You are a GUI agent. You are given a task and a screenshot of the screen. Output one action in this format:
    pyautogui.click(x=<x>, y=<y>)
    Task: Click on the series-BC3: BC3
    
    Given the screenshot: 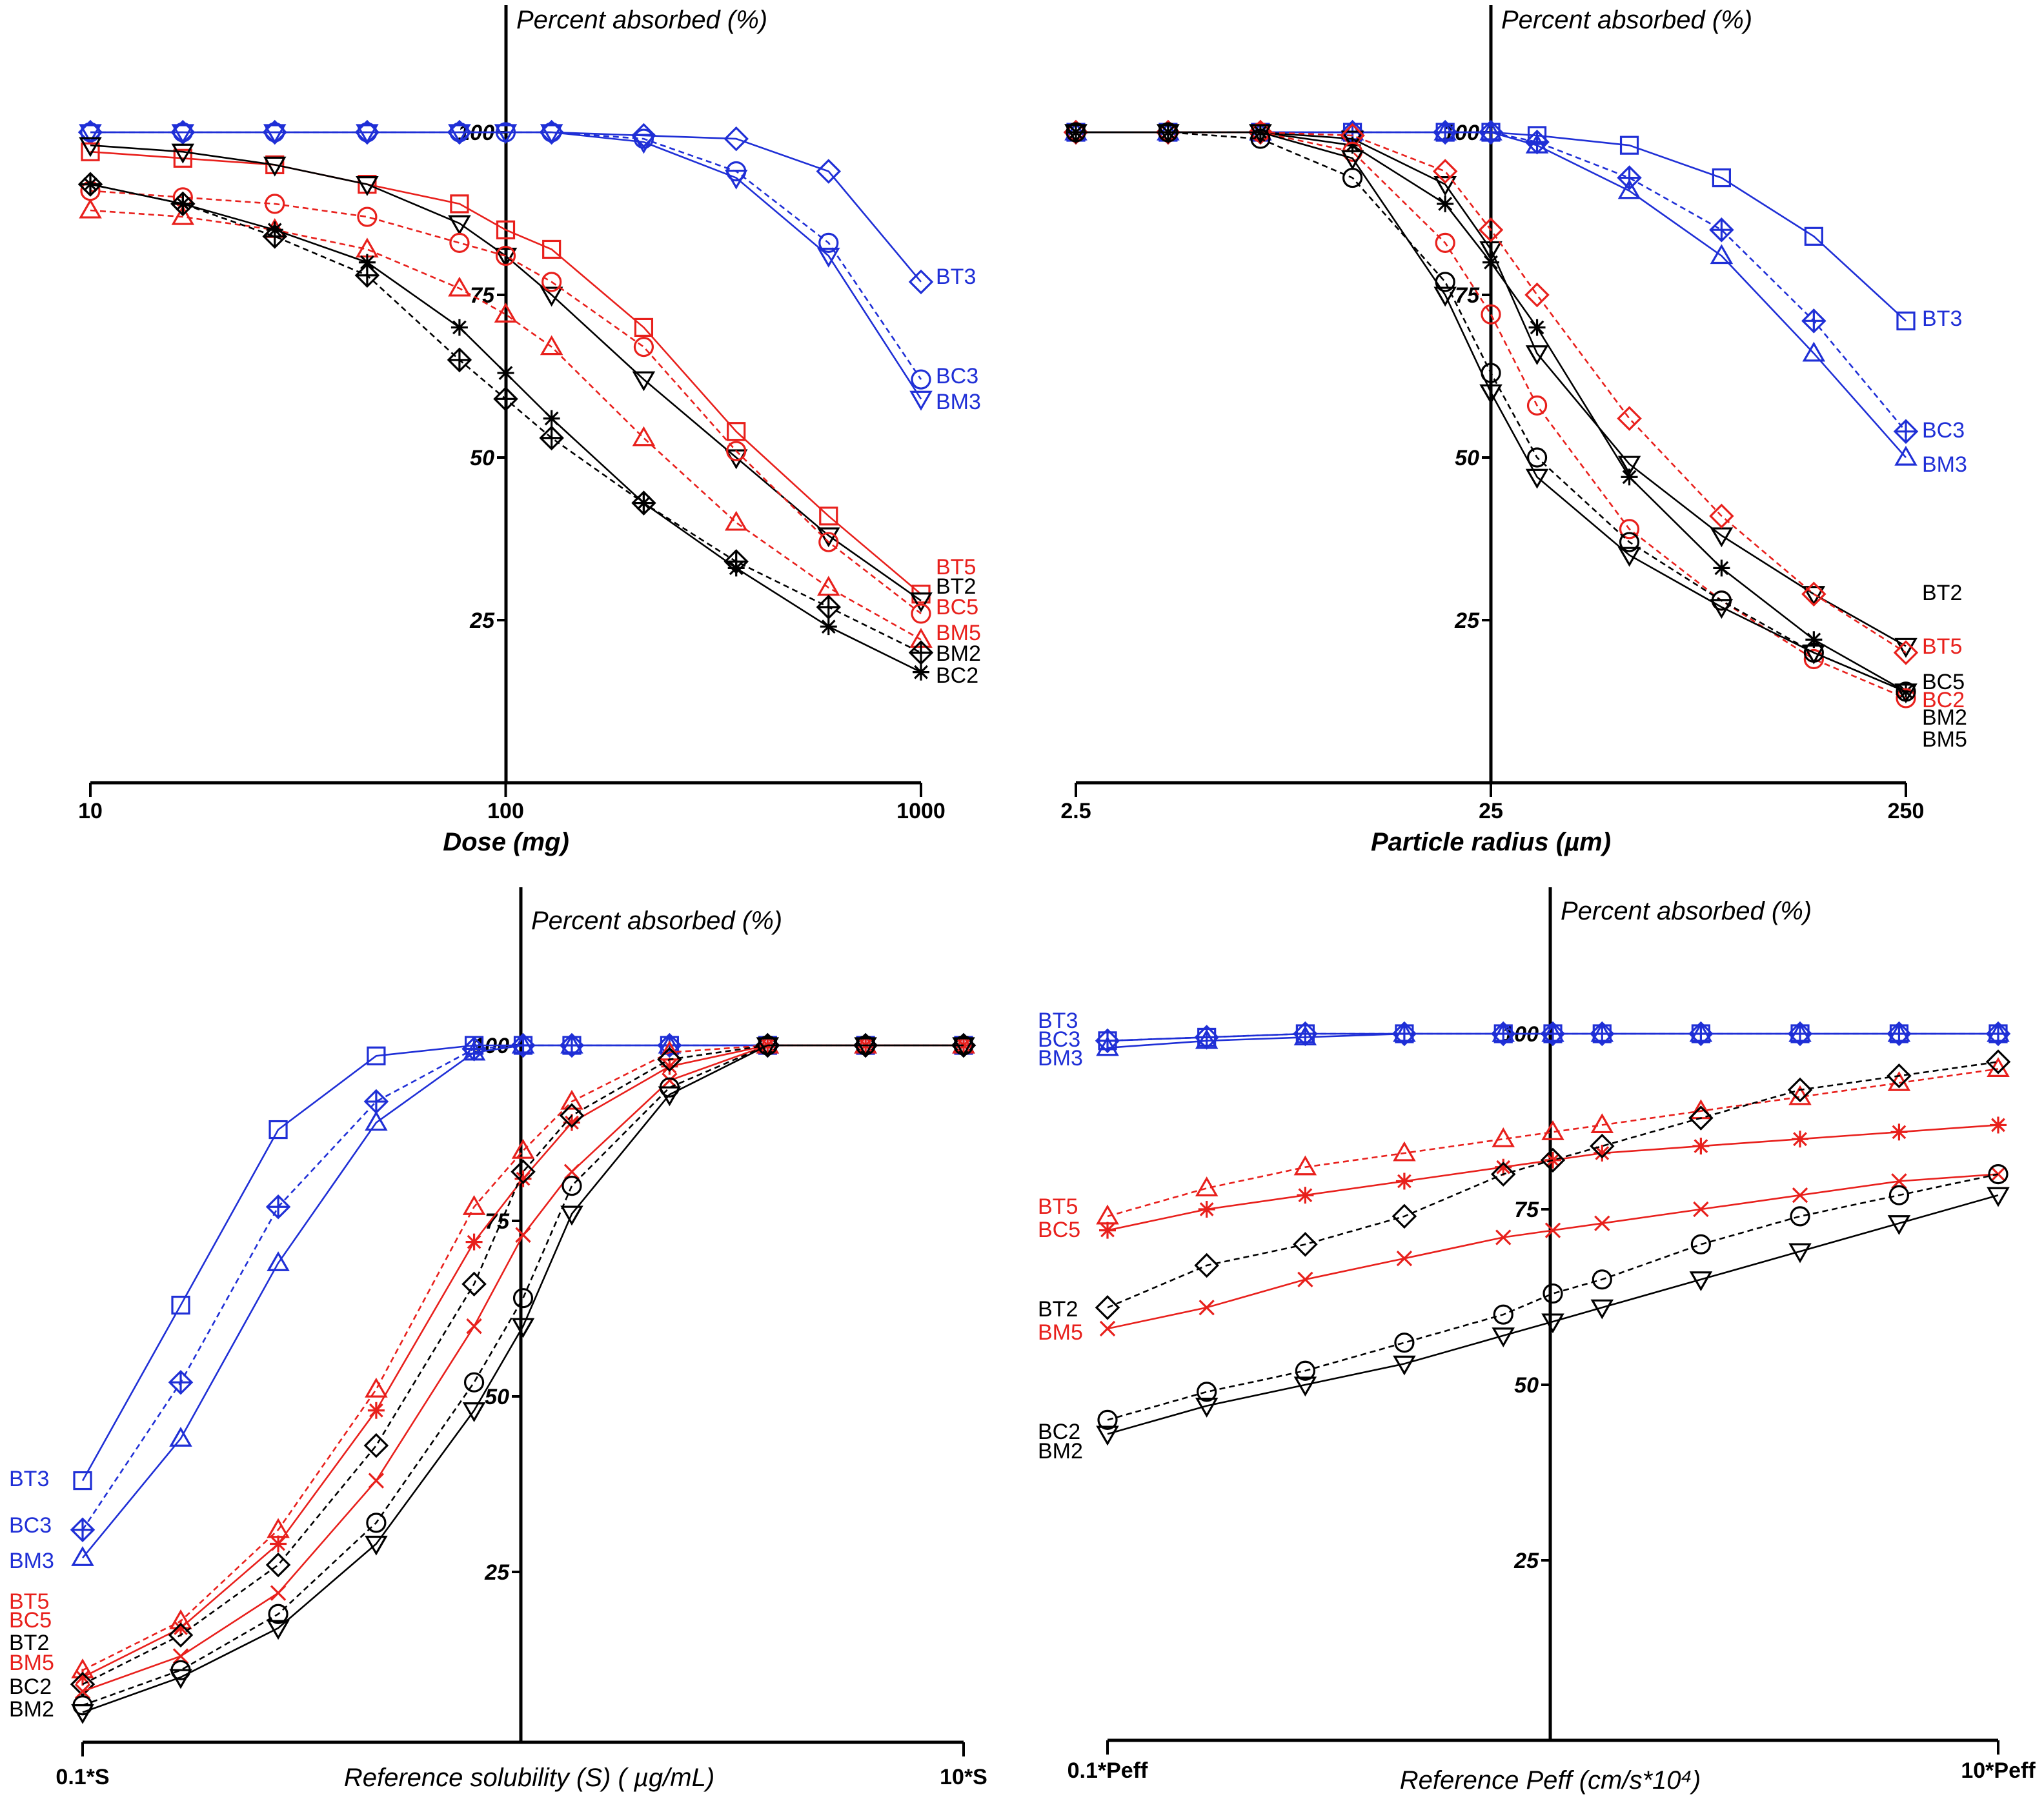 What is the action you would take?
    pyautogui.click(x=492, y=1287)
    